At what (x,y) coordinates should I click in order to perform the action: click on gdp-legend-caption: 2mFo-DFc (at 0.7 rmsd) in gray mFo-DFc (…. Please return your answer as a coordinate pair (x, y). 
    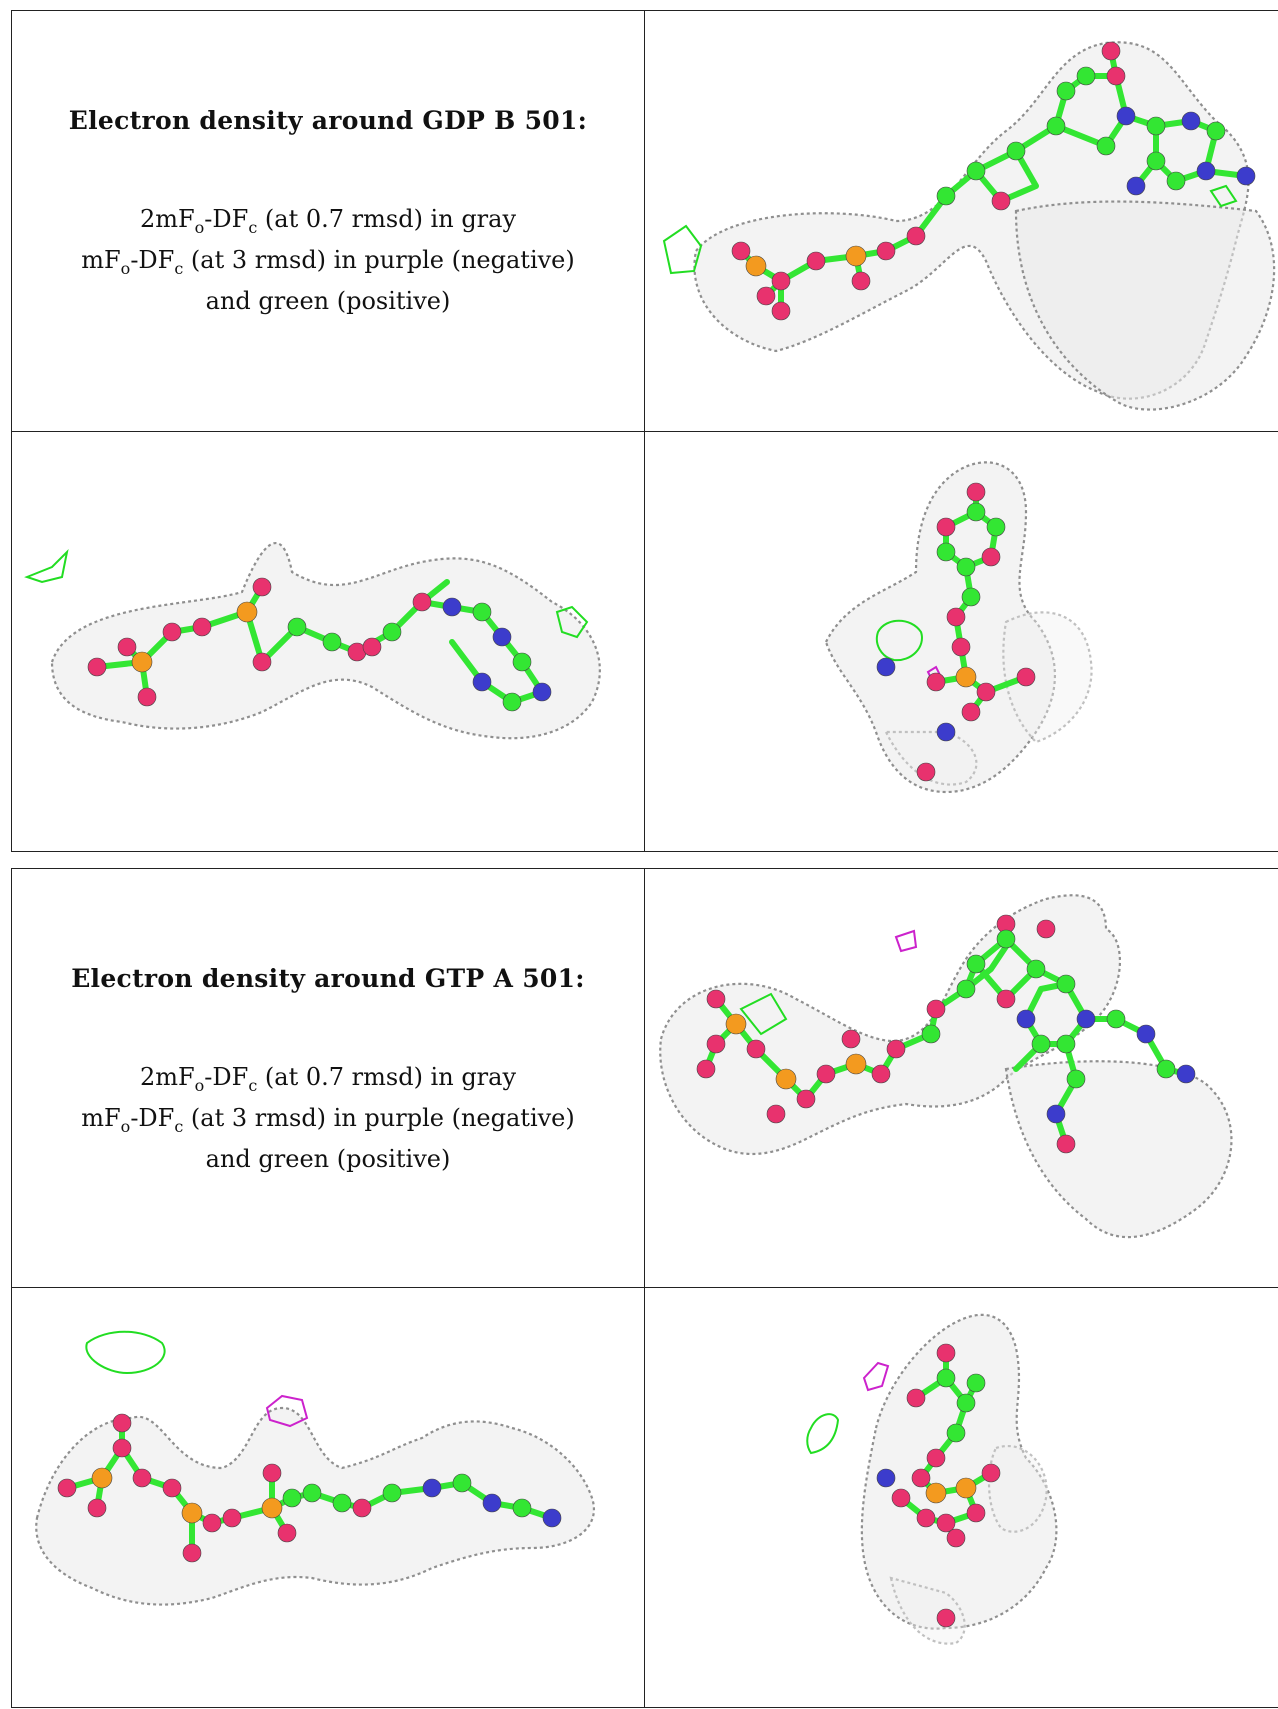
    Looking at the image, I should click on (328, 260).